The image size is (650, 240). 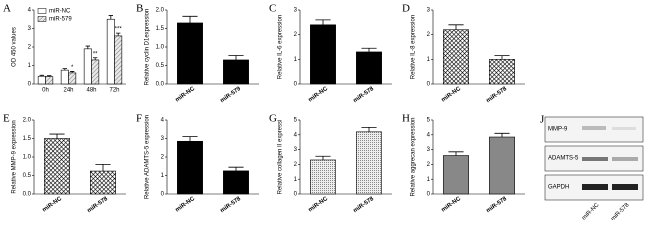 I want to click on x-tick-label: miR-579, so click(x=230, y=95).